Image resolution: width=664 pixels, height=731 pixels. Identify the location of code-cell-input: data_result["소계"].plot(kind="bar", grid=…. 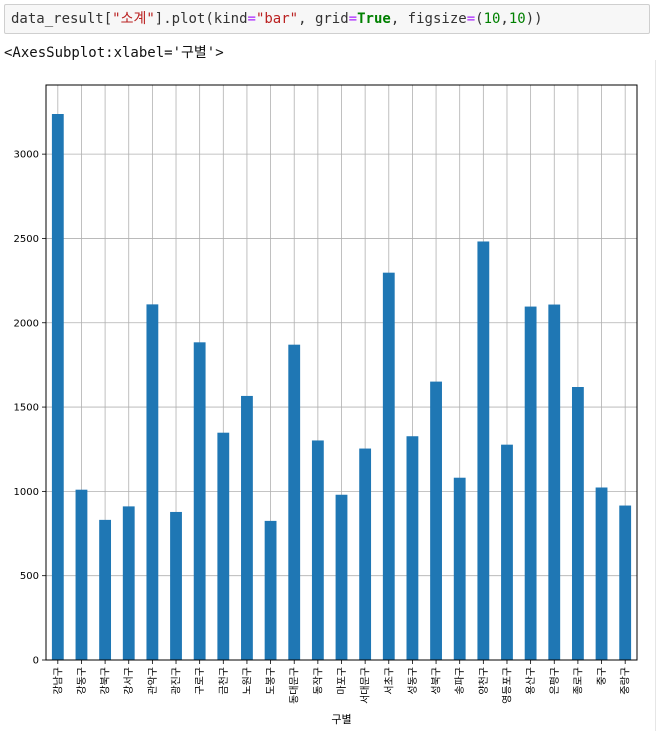
(327, 19).